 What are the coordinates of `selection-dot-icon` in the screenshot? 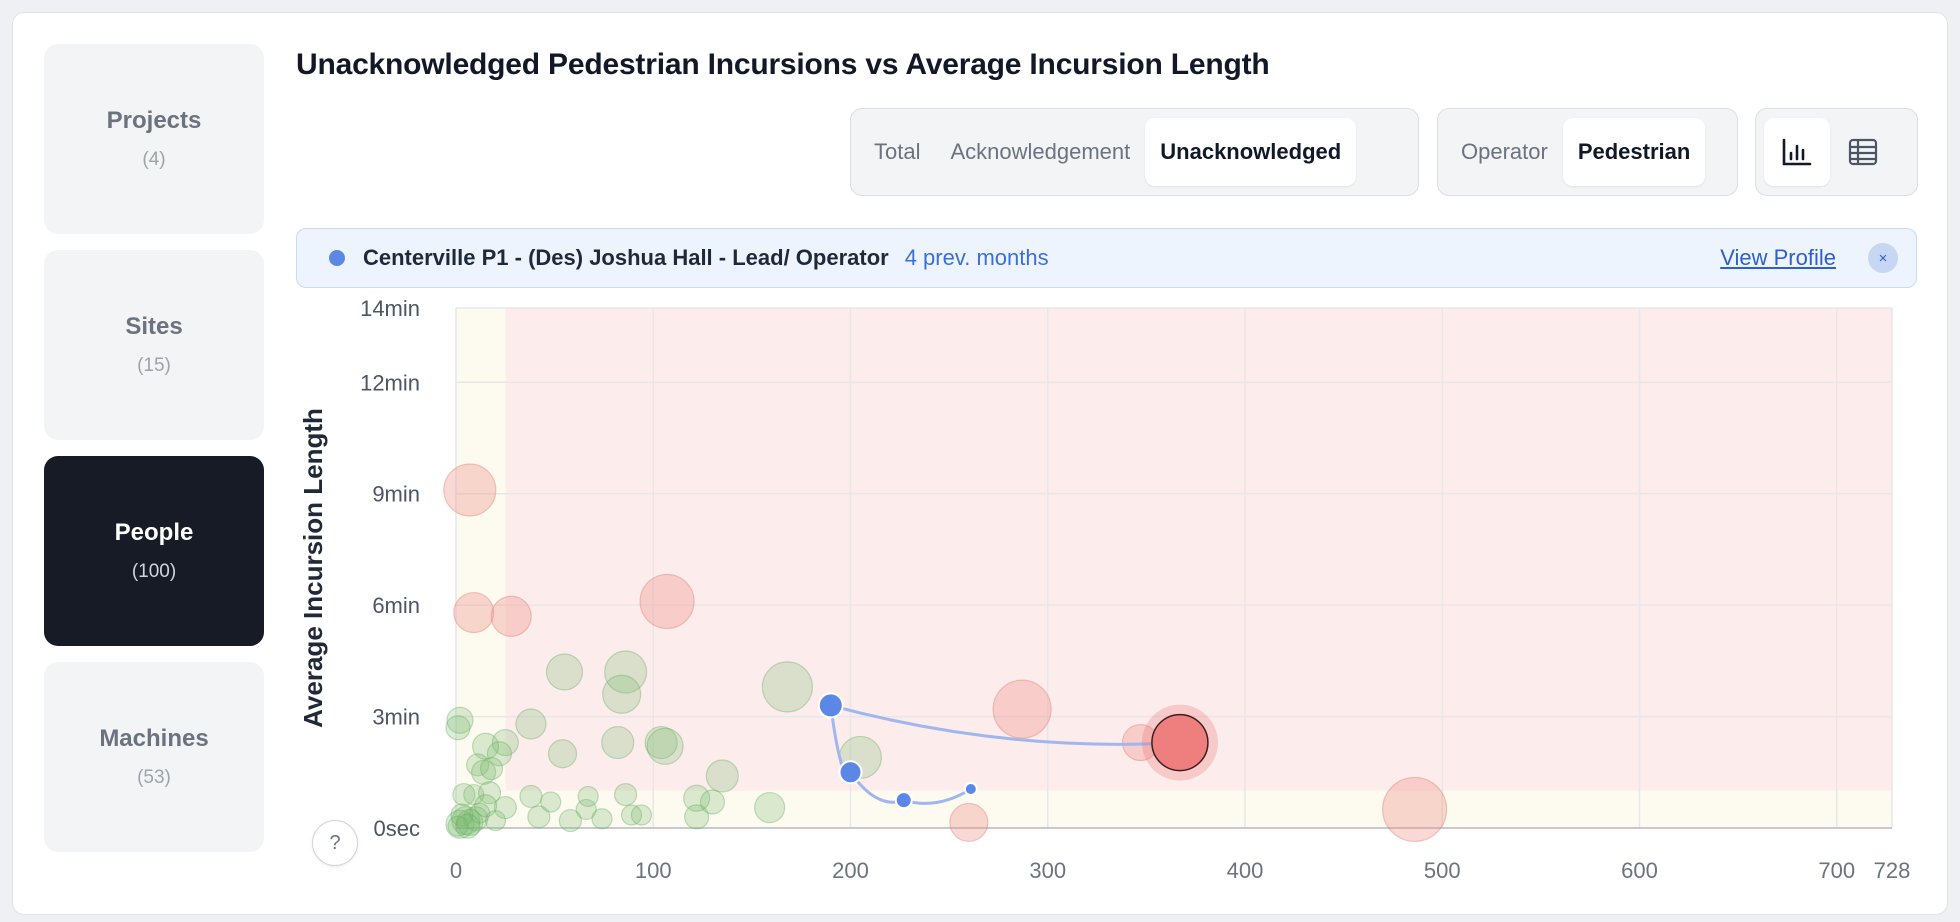 It's located at (337, 258).